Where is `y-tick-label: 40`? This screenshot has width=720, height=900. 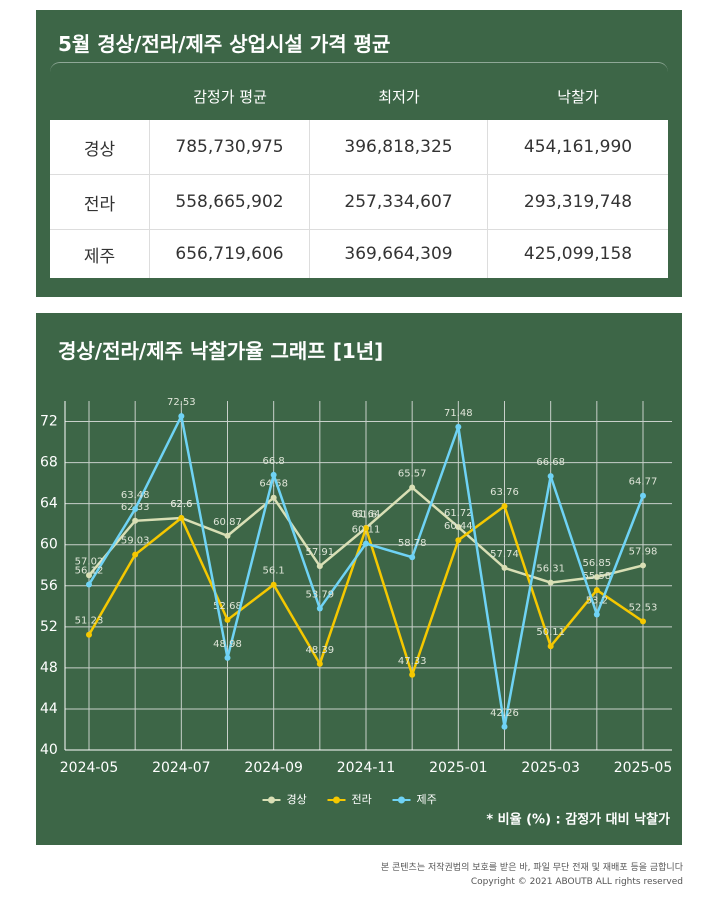 y-tick-label: 40 is located at coordinates (49, 750).